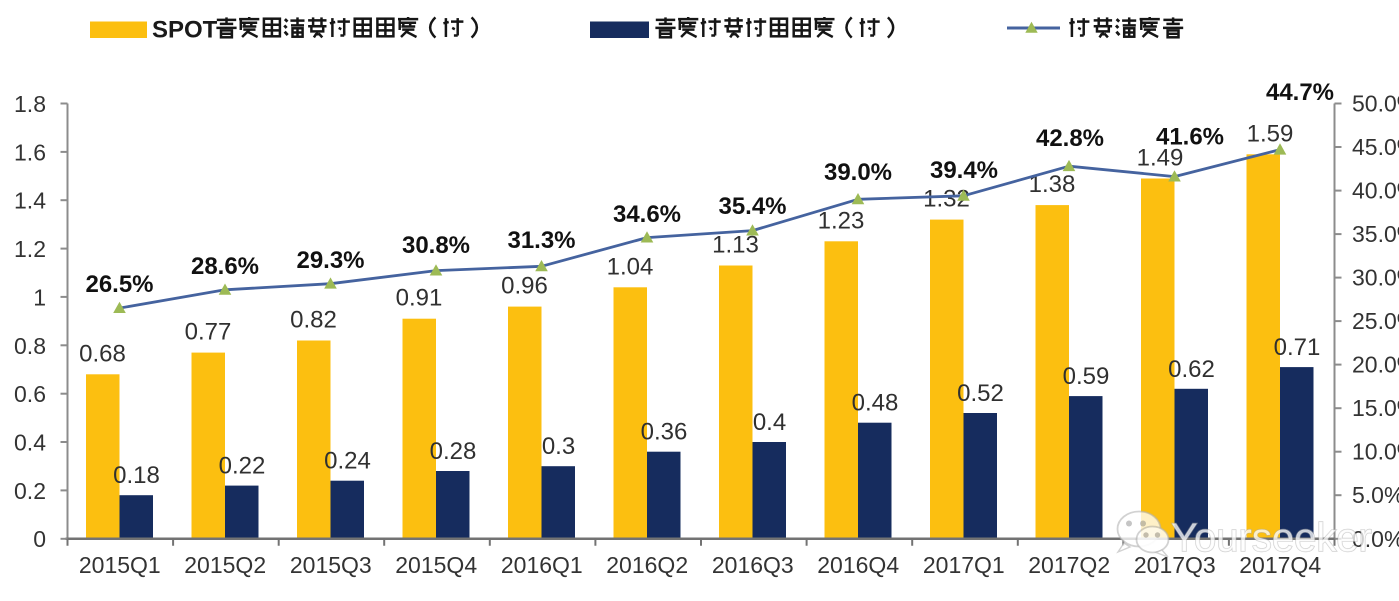 This screenshot has width=1399, height=601. Describe the element at coordinates (419, 298) in the screenshot. I see `svg-text: 0.91` at that location.